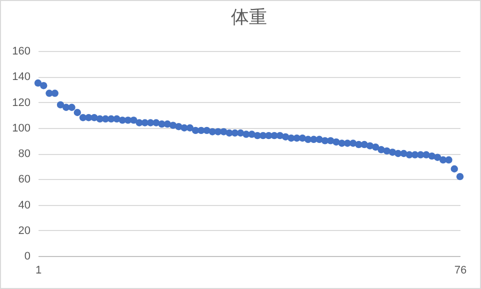 This screenshot has width=481, height=289. What do you see at coordinates (21, 77) in the screenshot?
I see `y-tick-label: 140` at bounding box center [21, 77].